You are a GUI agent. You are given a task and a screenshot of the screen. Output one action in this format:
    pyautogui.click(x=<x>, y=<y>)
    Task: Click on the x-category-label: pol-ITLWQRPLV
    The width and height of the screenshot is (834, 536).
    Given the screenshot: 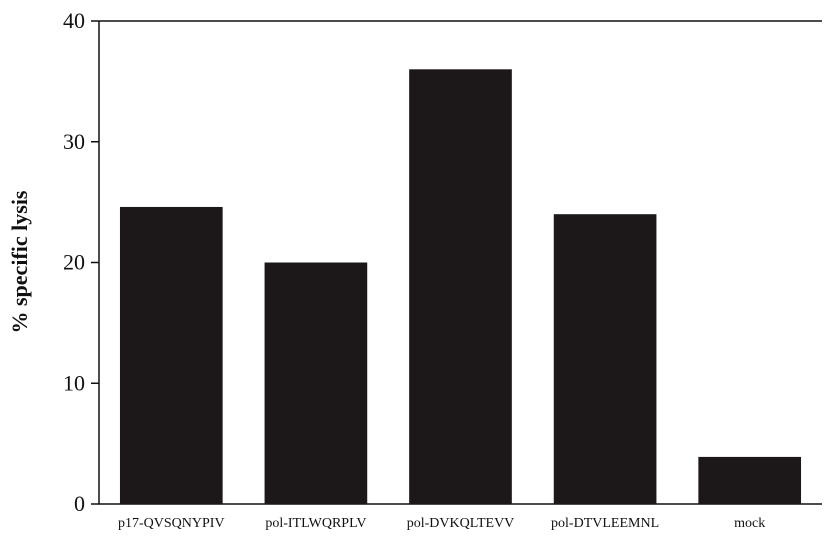 What is the action you would take?
    pyautogui.click(x=315, y=523)
    